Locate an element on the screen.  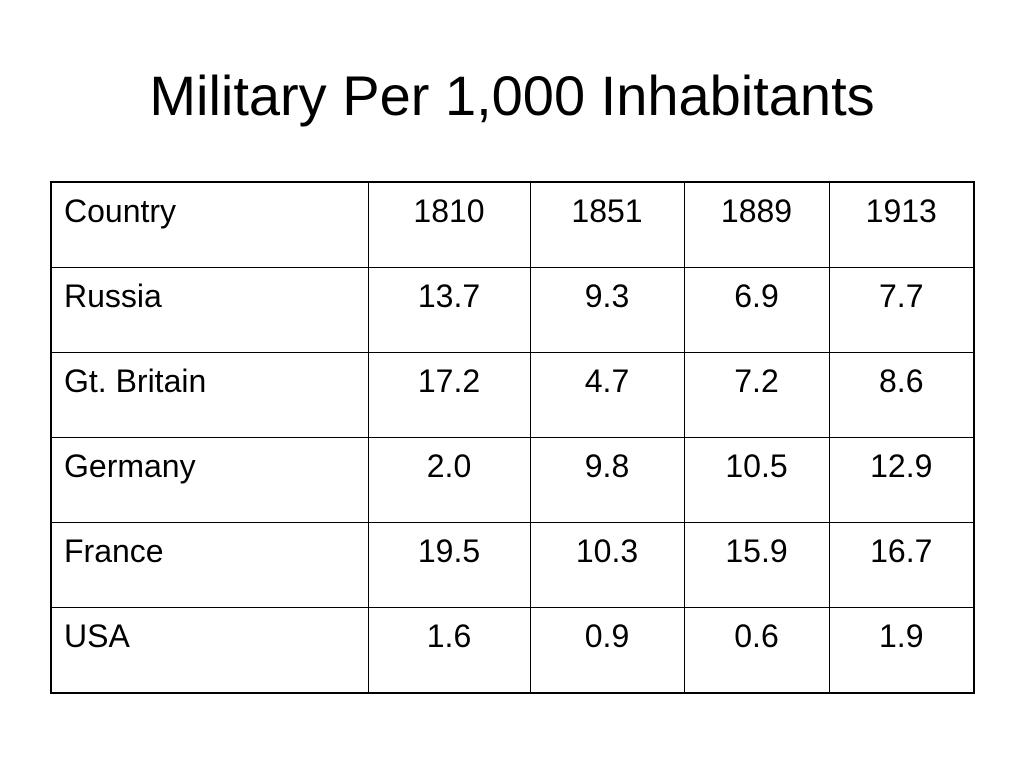
table-row: USA 1.6 0.9 0.6 1.9 is located at coordinates (512, 650).